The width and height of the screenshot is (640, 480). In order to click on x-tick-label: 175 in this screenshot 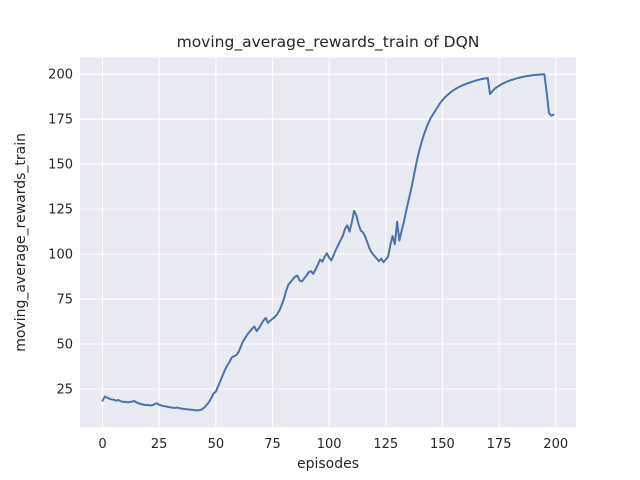, I will do `click(499, 444)`.